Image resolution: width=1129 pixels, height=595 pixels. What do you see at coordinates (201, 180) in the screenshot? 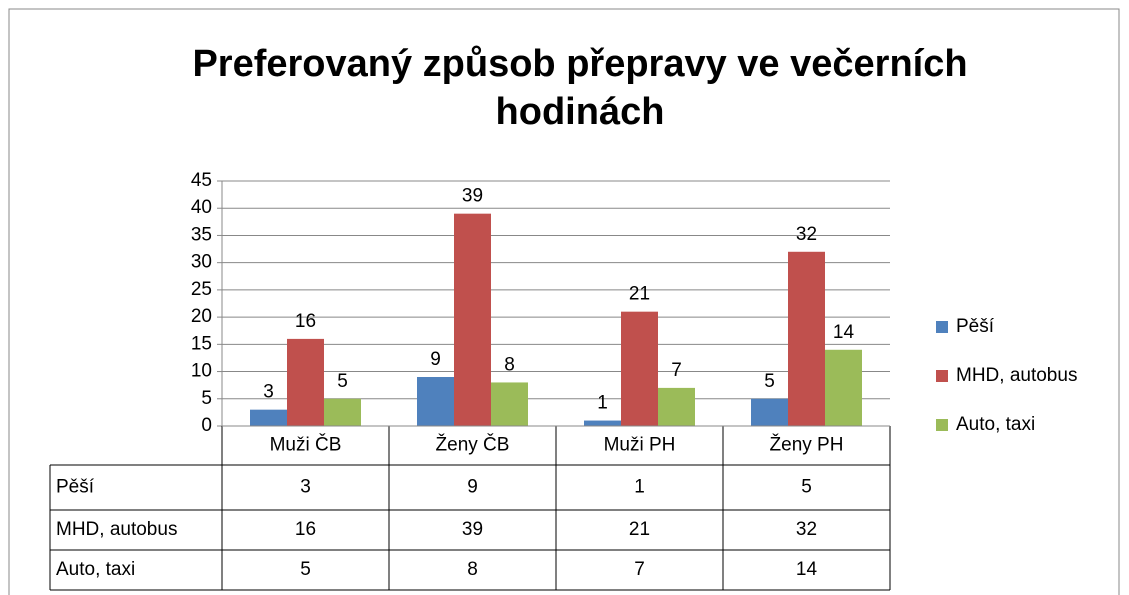
I see `y-tick-label: 45` at bounding box center [201, 180].